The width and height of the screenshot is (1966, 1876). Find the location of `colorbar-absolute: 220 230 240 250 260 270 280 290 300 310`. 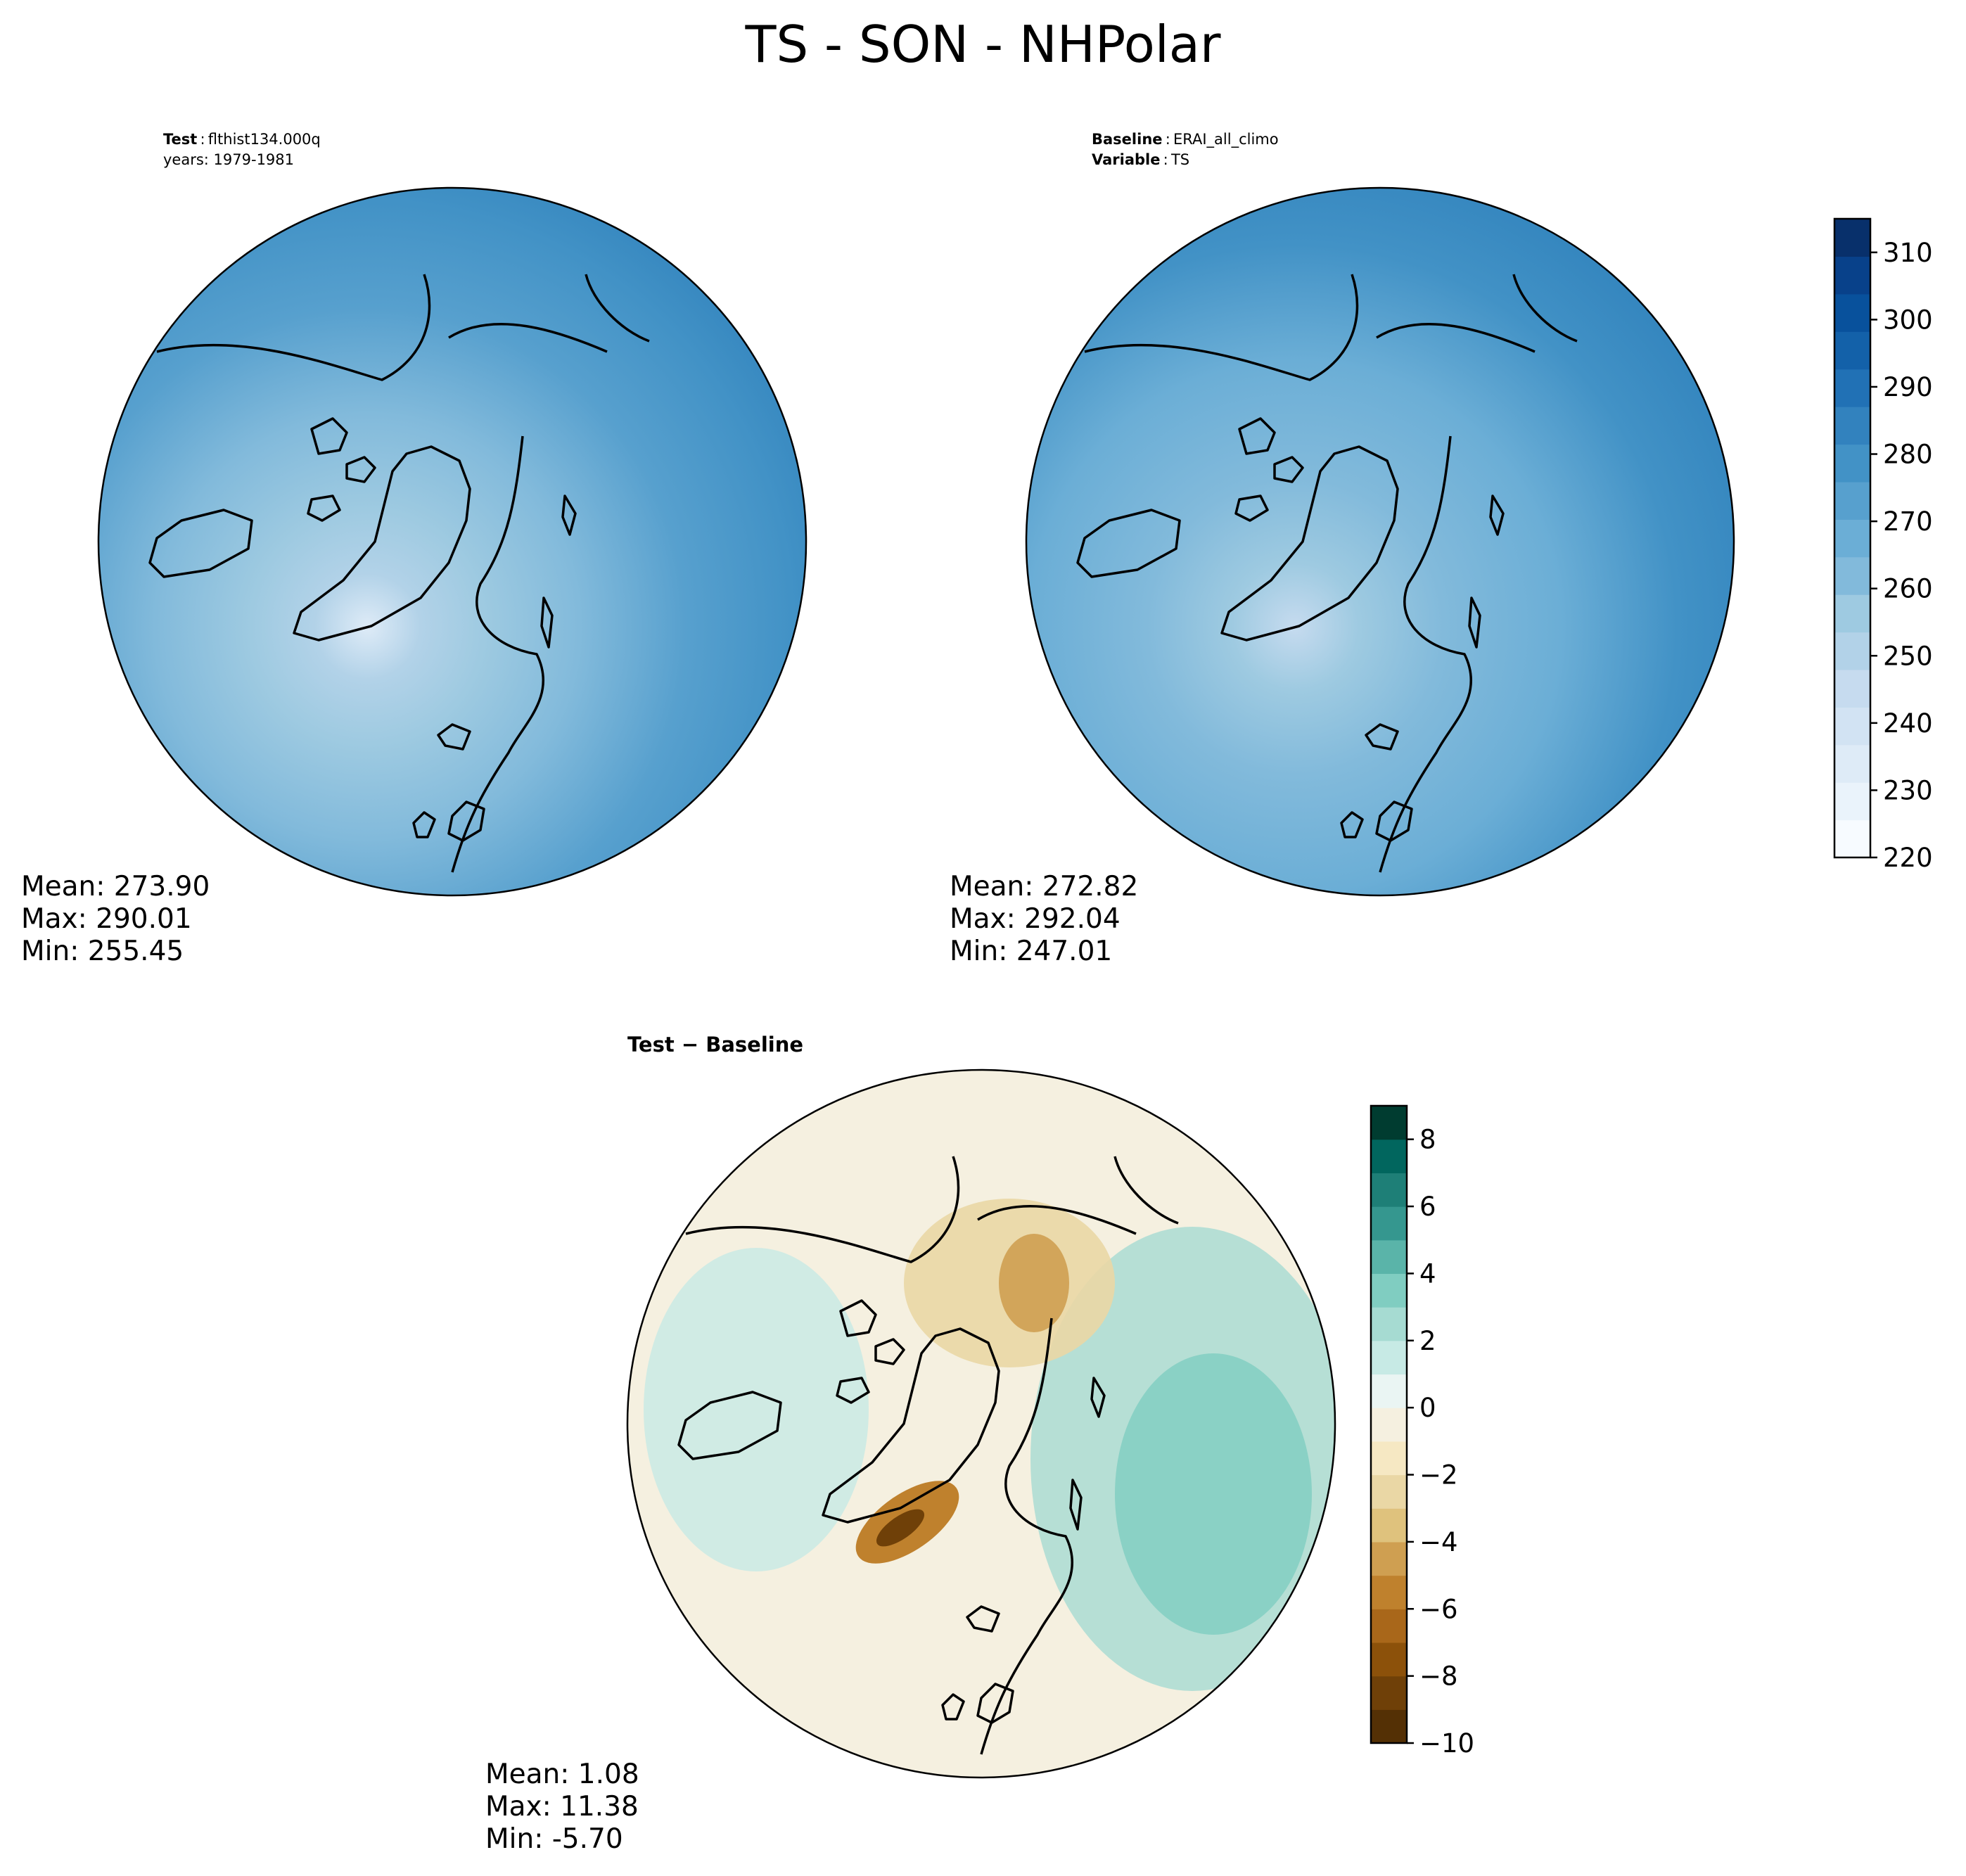

colorbar-absolute: 220 230 240 250 260 270 280 290 300 310 is located at coordinates (1883, 545).